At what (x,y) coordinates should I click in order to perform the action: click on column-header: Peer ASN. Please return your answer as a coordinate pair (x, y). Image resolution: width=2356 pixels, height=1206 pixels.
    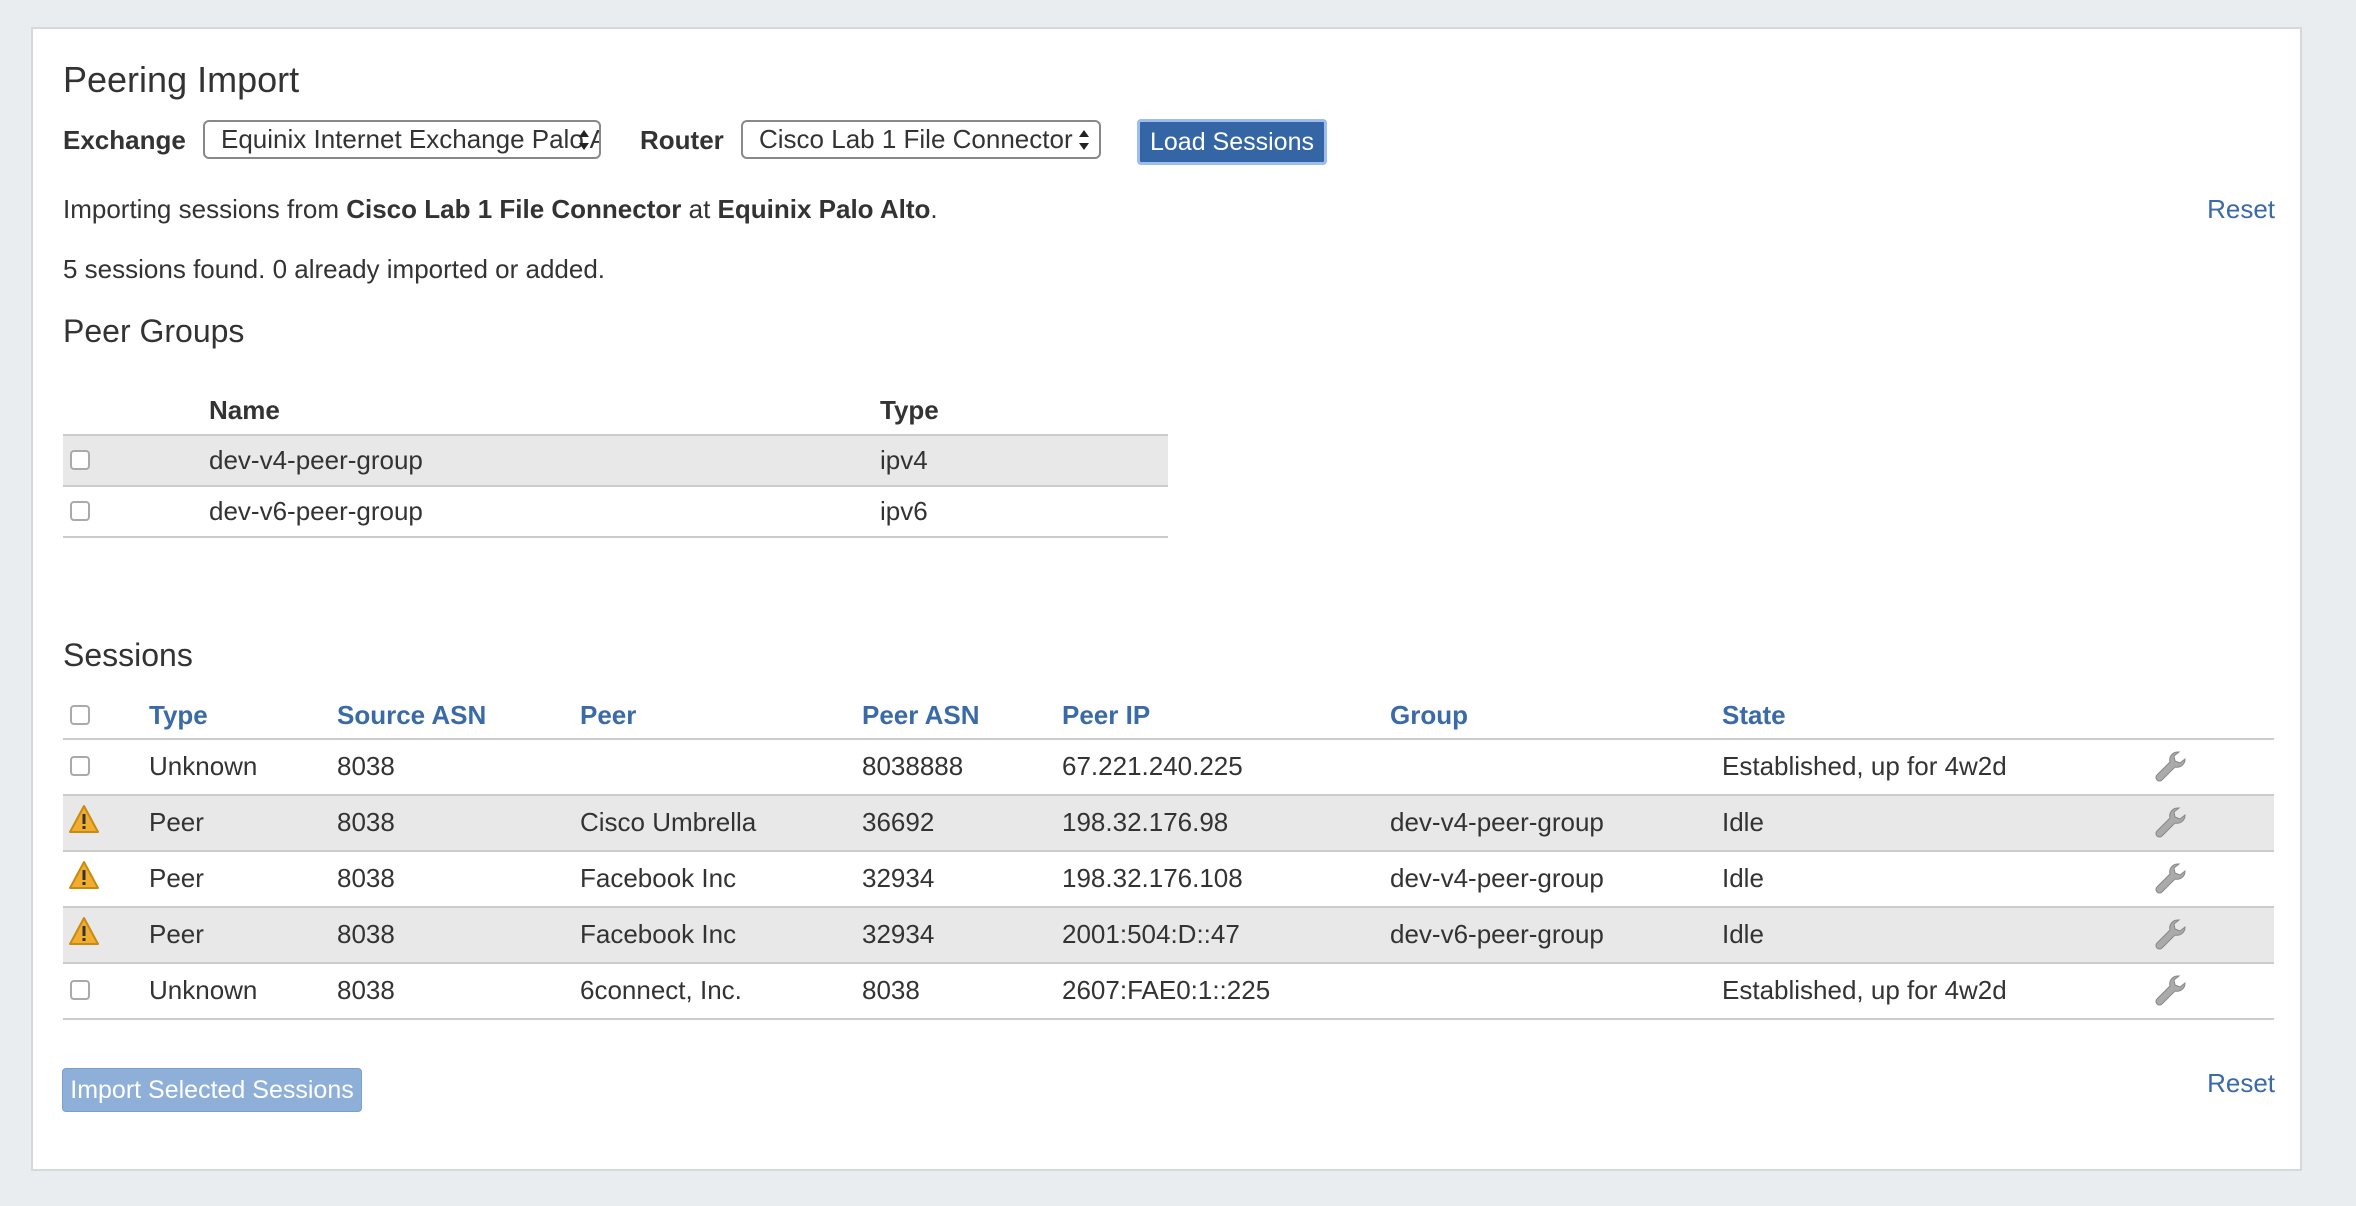
    Looking at the image, I should click on (921, 715).